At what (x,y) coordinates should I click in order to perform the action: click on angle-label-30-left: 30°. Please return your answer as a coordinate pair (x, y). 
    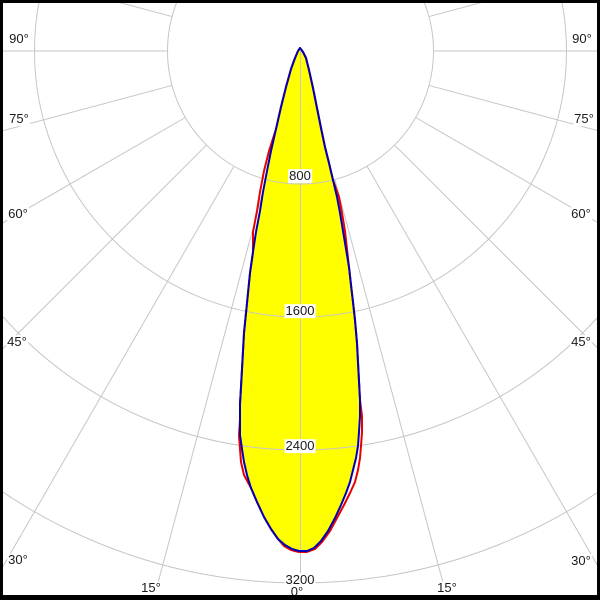
    Looking at the image, I should click on (18, 560).